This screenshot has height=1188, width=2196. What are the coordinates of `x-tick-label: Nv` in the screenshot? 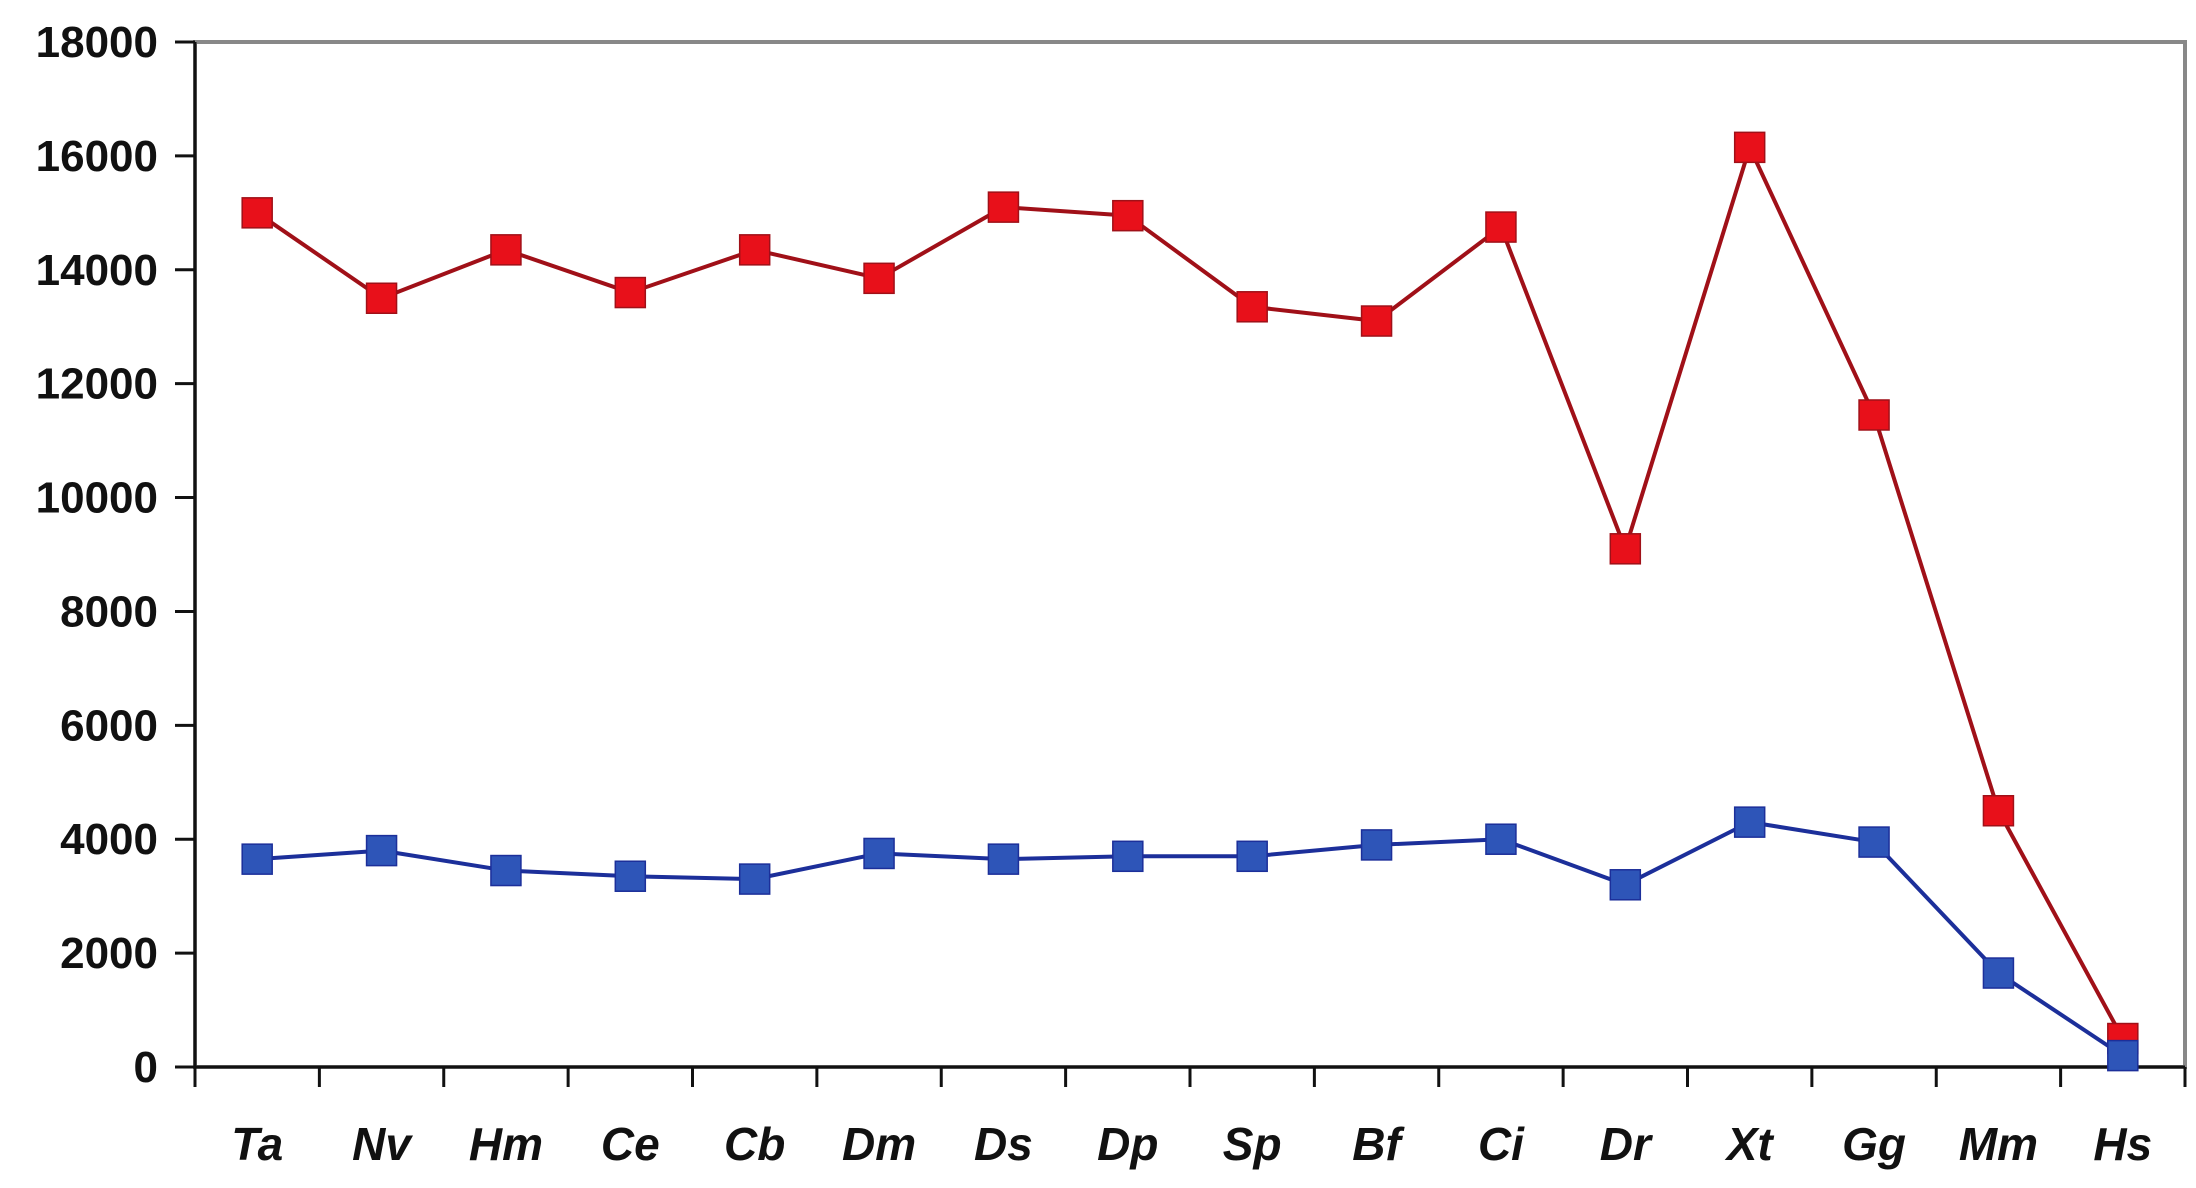 It's located at (382, 1144).